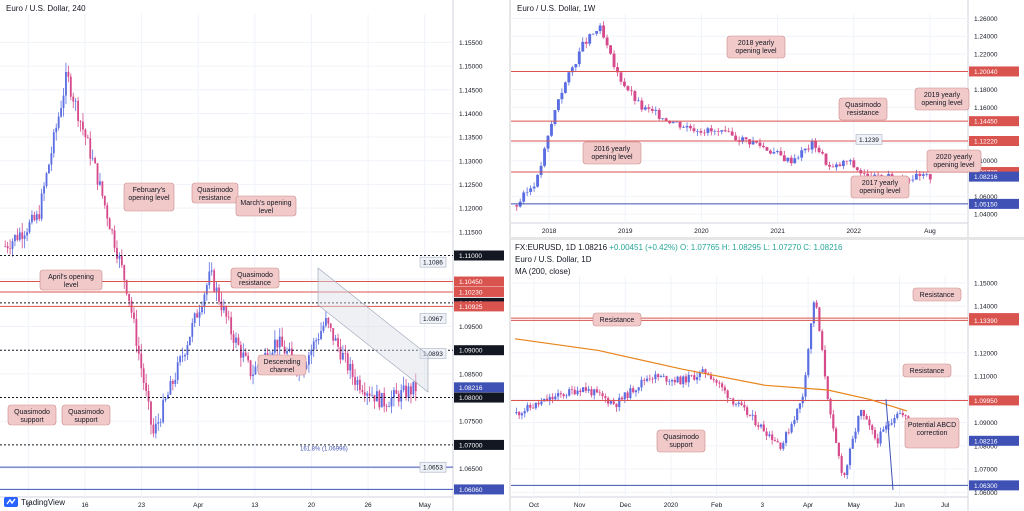 The image size is (1024, 511). What do you see at coordinates (471, 43) in the screenshot?
I see `y-tick-label-0-0: 1.15500` at bounding box center [471, 43].